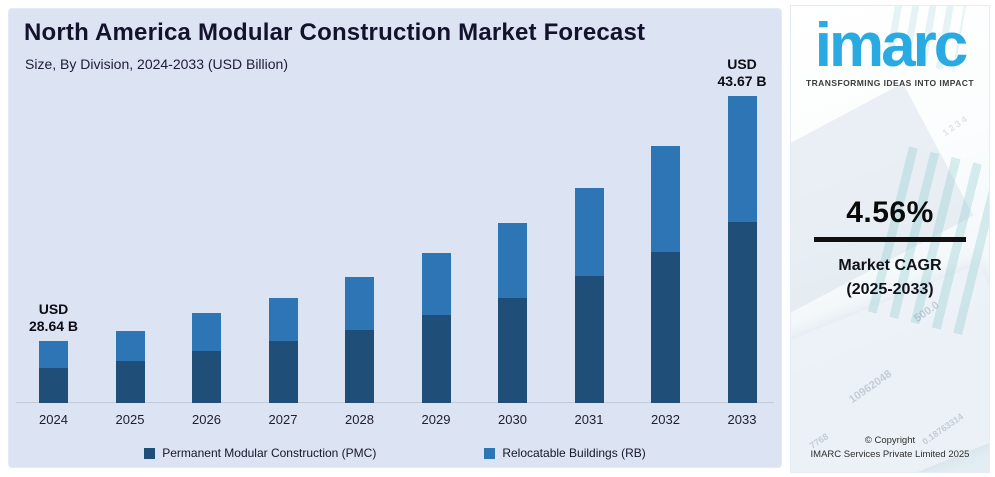 The width and height of the screenshot is (995, 477). What do you see at coordinates (574, 453) in the screenshot?
I see `legend-label-rb: Relocatable Buildings (RB)` at bounding box center [574, 453].